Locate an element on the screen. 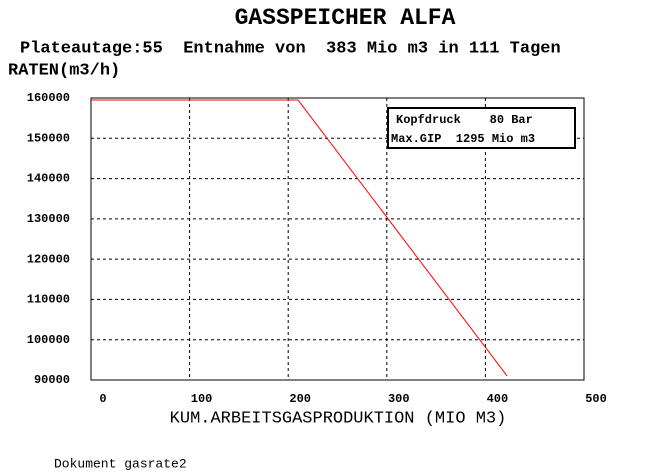 The image size is (662, 476). footer: Dokument gasrate2 is located at coordinates (120, 463).